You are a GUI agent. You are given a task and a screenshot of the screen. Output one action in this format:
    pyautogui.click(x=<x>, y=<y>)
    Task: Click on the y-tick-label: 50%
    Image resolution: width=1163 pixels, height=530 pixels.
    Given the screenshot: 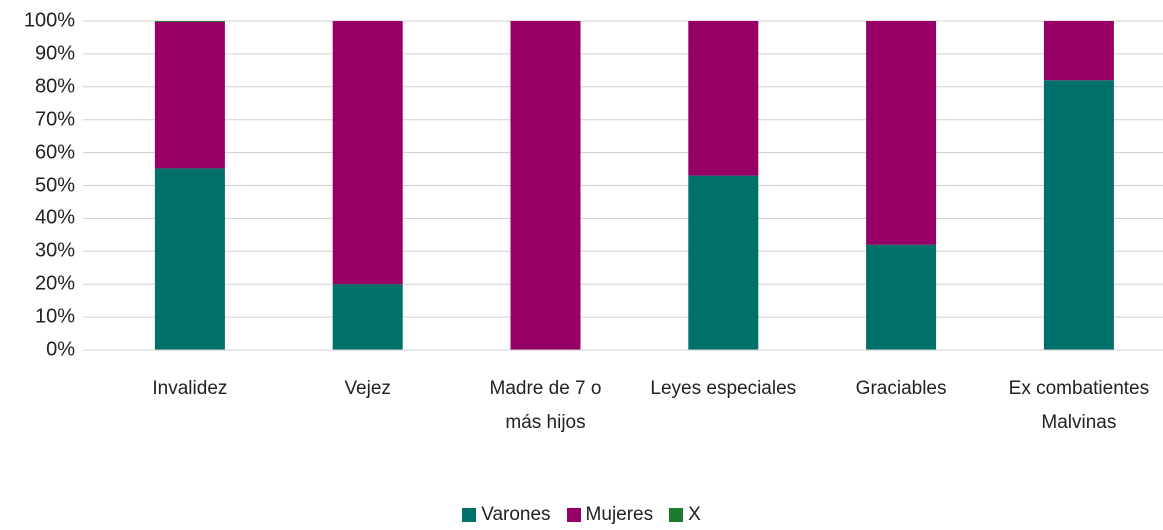 What is the action you would take?
    pyautogui.click(x=54, y=185)
    